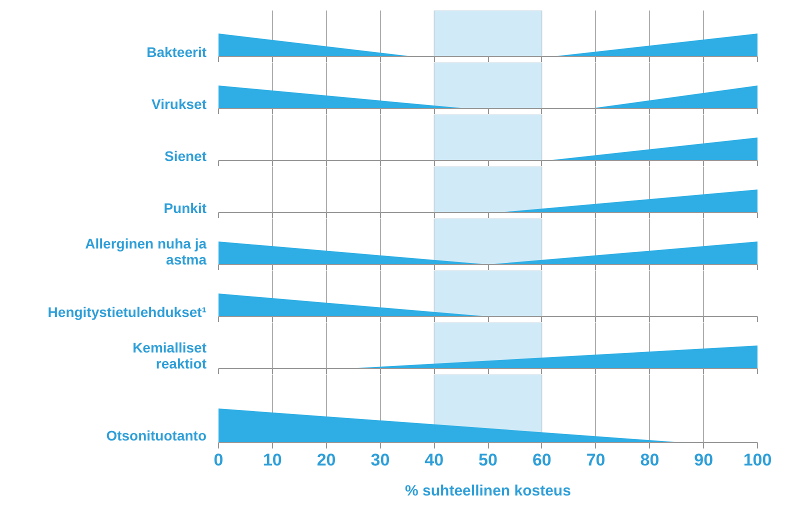 The image size is (787, 515). Describe the element at coordinates (434, 460) in the screenshot. I see `x-tick-label: 40` at that location.